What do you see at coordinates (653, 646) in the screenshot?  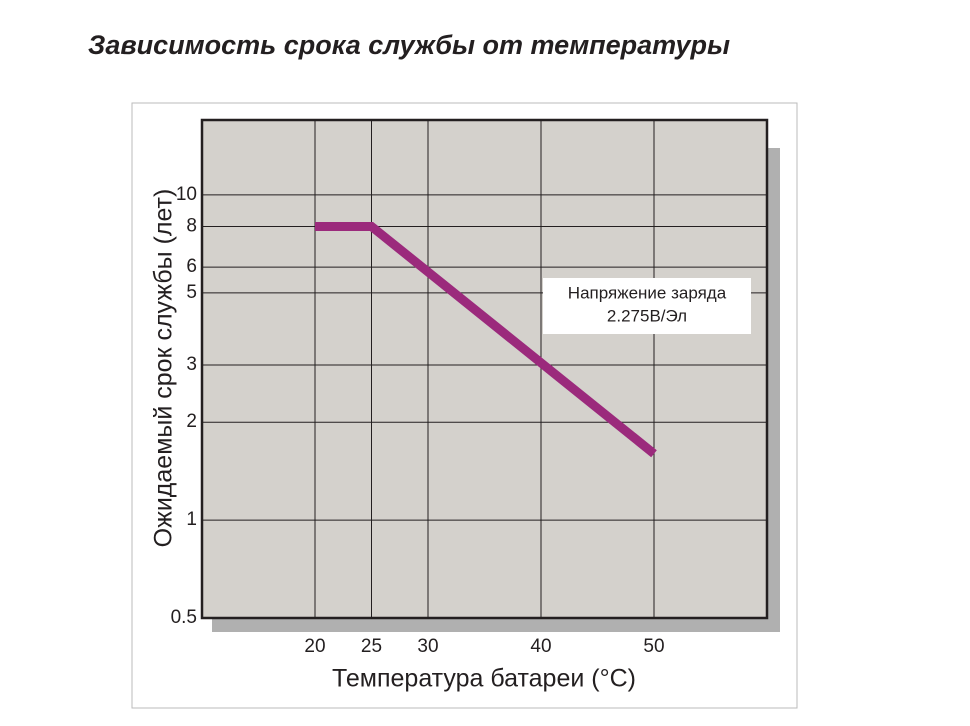 I see `x-tick-label: 50` at bounding box center [653, 646].